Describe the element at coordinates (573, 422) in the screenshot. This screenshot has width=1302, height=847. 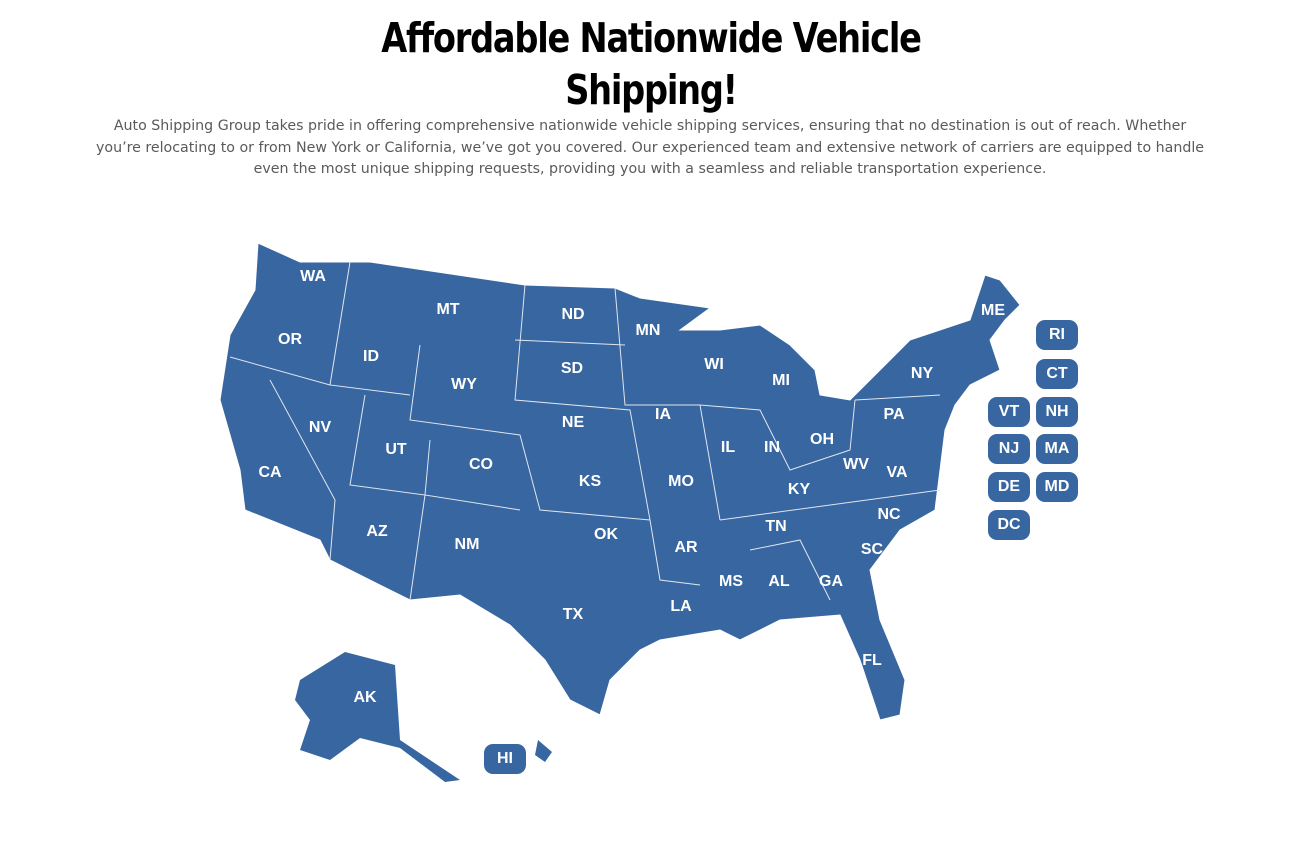
I see `state-label-ne: NE` at that location.